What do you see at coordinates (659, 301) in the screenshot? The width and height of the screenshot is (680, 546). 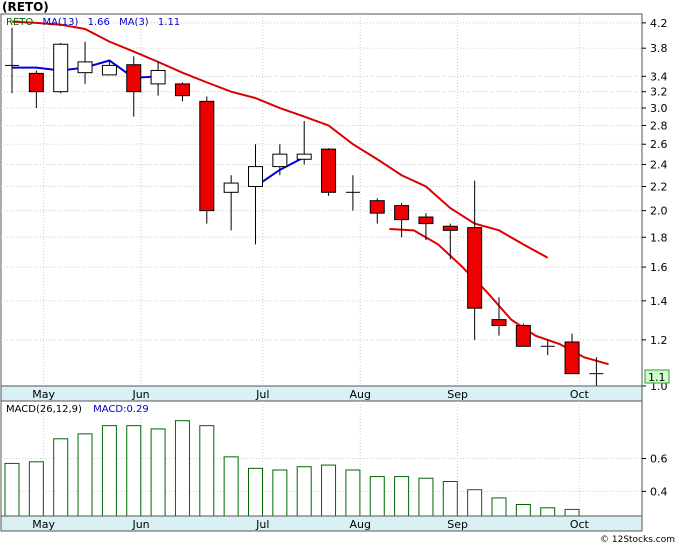 I see `price-tick-label: 1.4` at bounding box center [659, 301].